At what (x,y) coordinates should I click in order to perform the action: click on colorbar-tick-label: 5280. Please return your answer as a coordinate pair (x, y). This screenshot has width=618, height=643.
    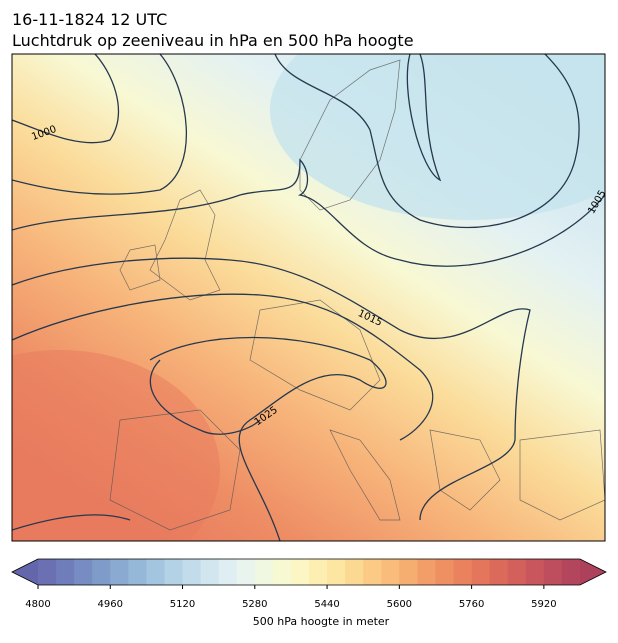
    Looking at the image, I should click on (254, 604).